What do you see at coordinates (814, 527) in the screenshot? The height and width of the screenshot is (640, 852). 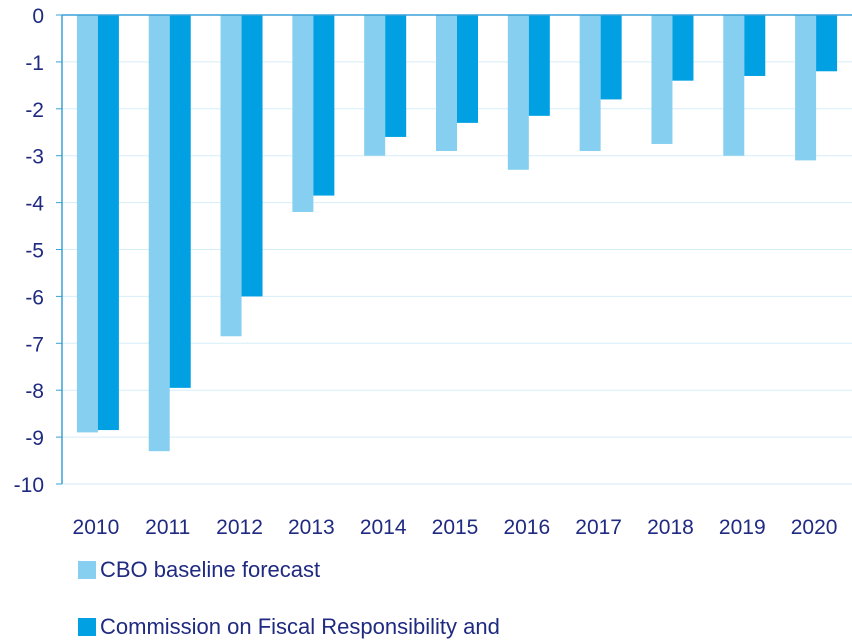 I see `x-tick-label: 2020` at bounding box center [814, 527].